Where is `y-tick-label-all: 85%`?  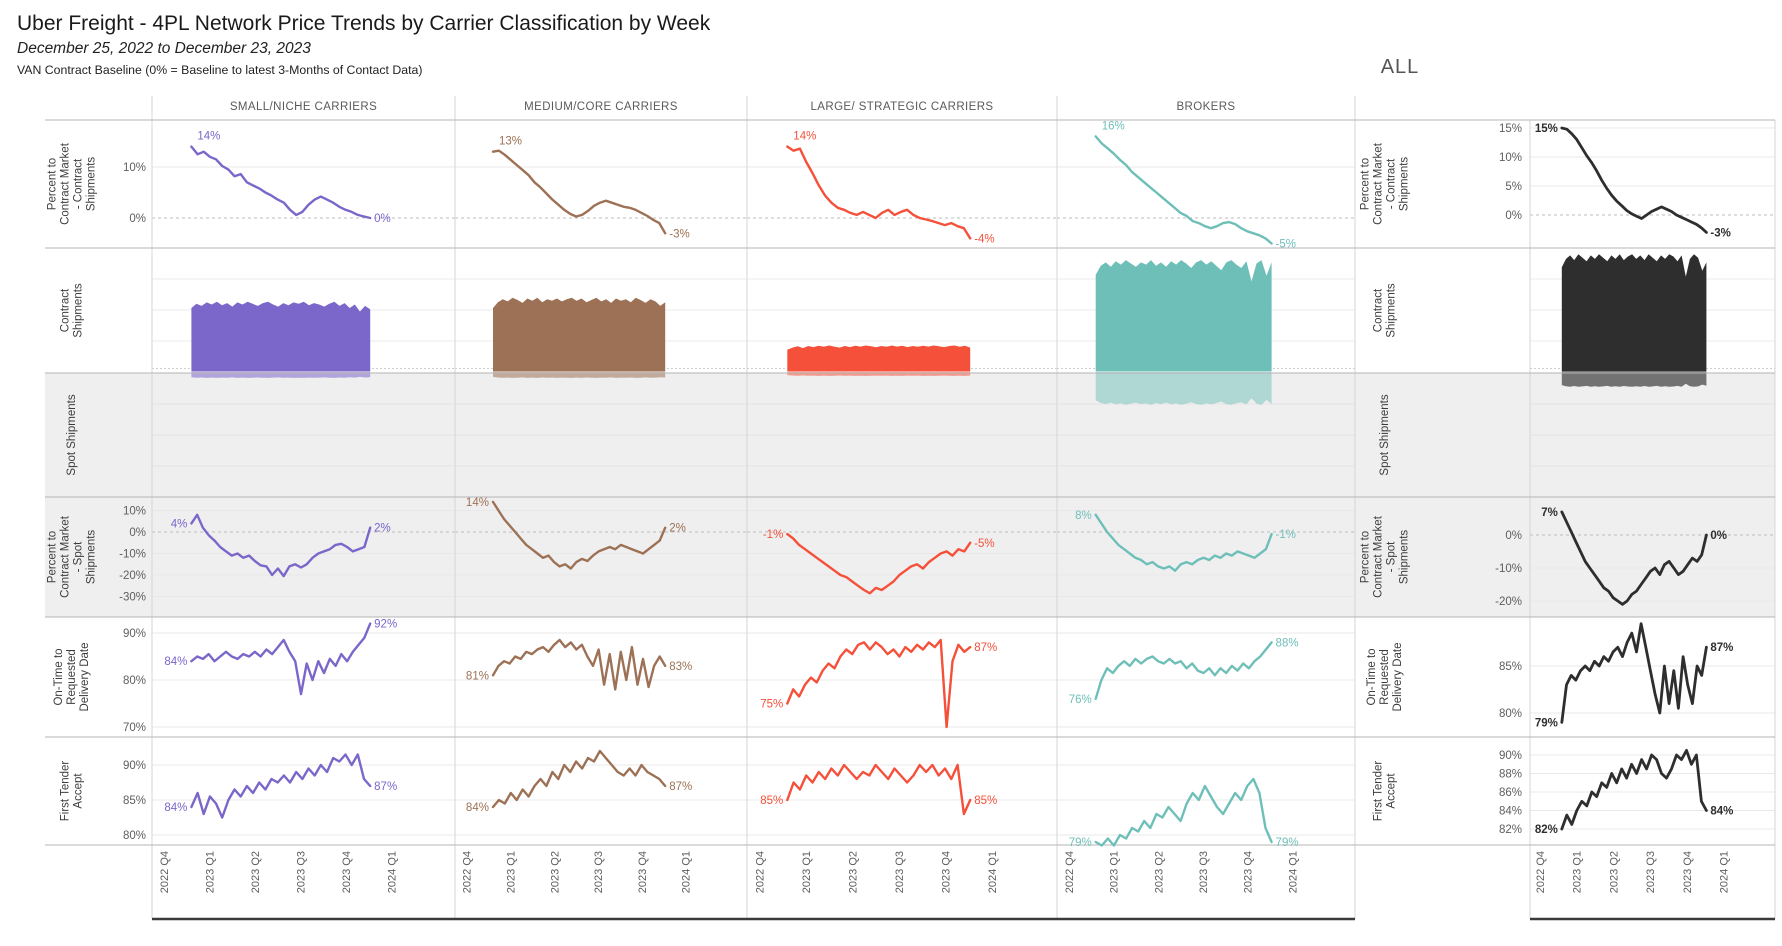
y-tick-label-all: 85% is located at coordinates (1510, 667).